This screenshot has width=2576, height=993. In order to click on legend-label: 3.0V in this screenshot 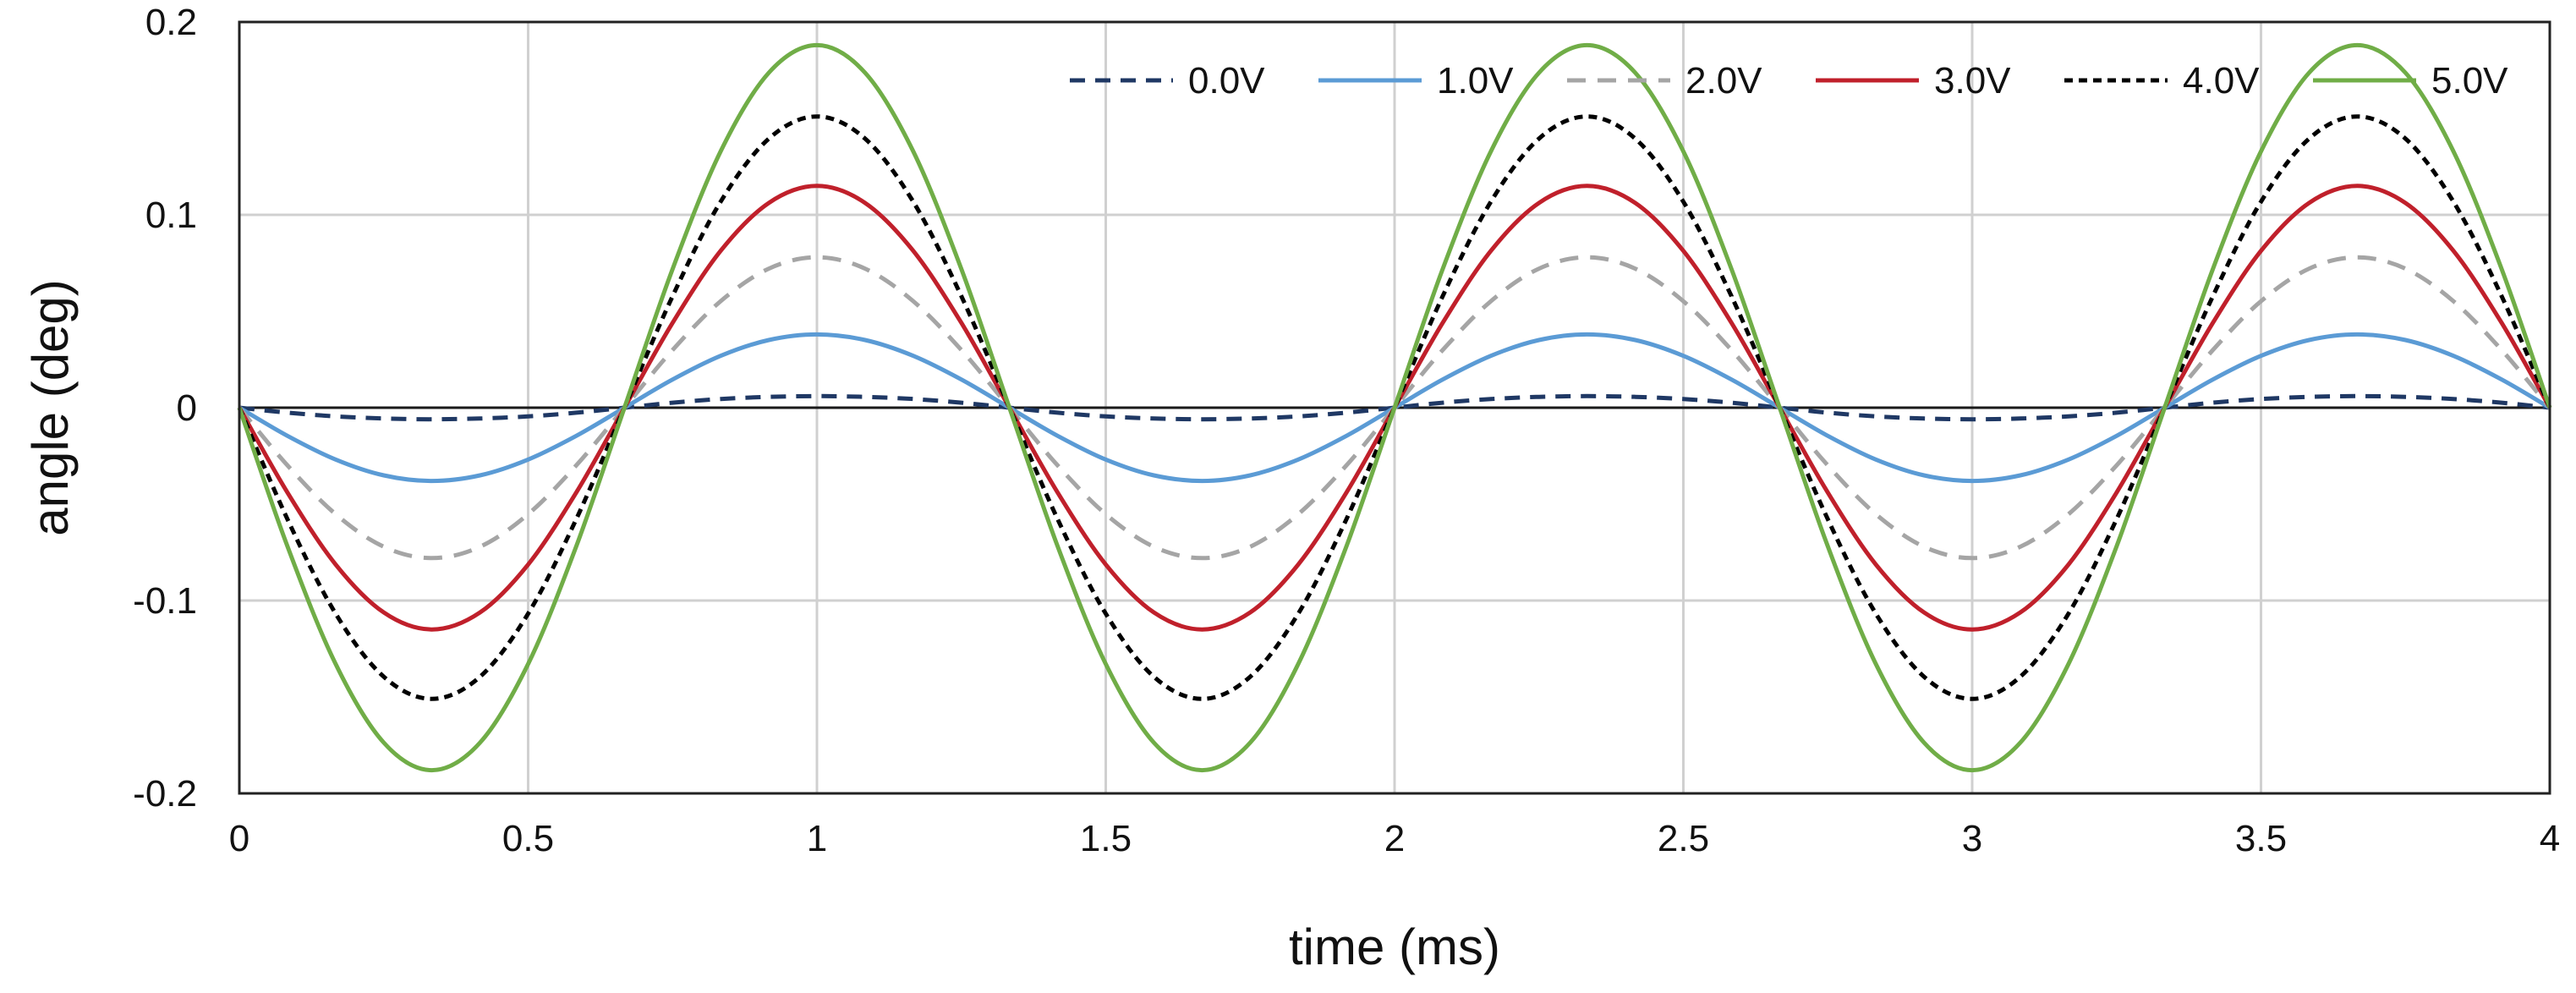, I will do `click(1972, 81)`.